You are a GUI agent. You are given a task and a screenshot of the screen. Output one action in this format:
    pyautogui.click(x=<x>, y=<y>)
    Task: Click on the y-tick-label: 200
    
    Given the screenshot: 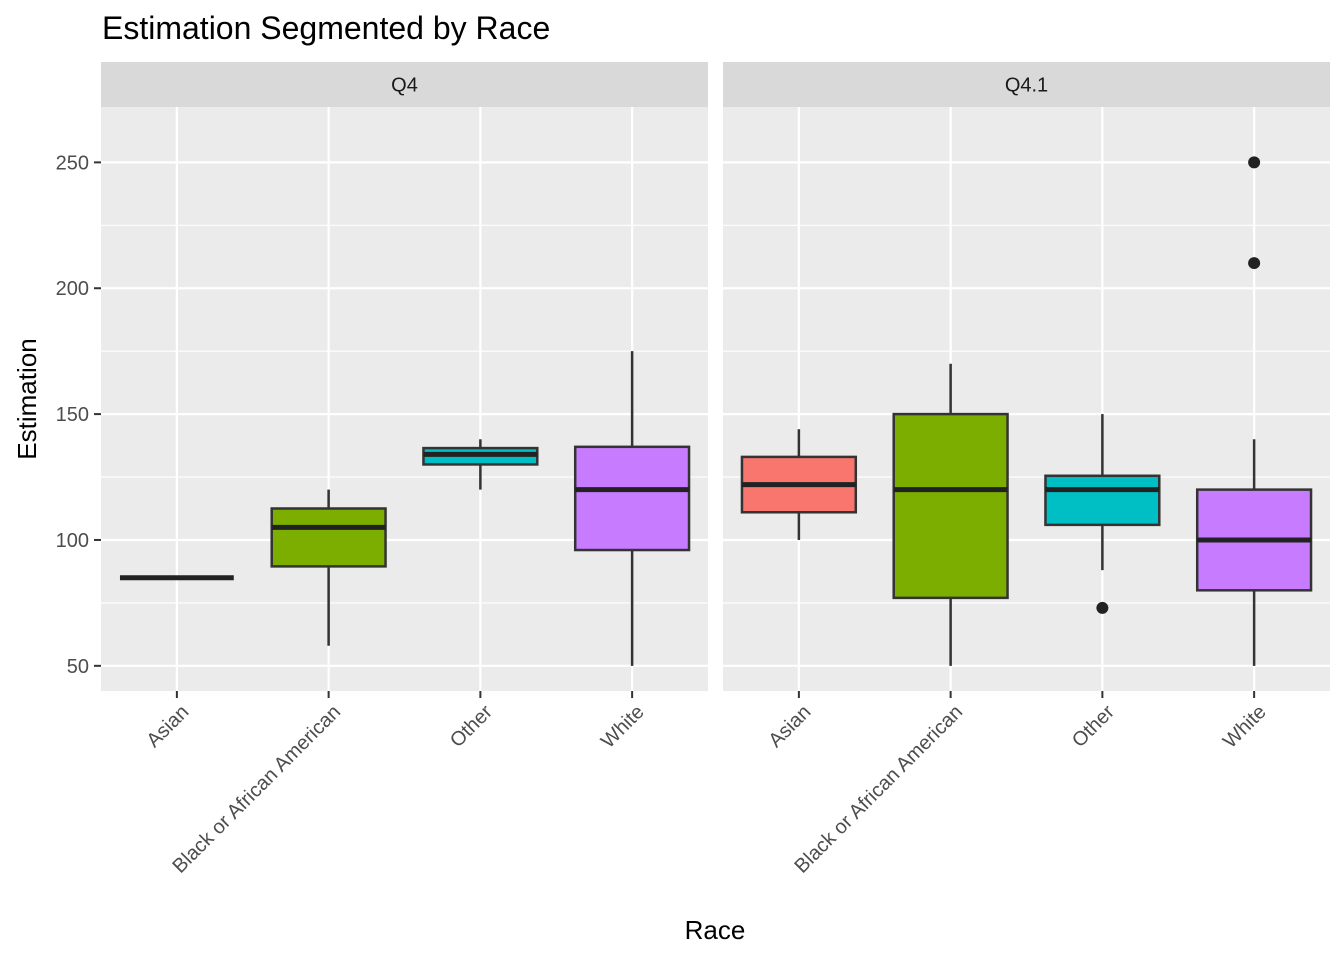 What is the action you would take?
    pyautogui.click(x=72, y=289)
    